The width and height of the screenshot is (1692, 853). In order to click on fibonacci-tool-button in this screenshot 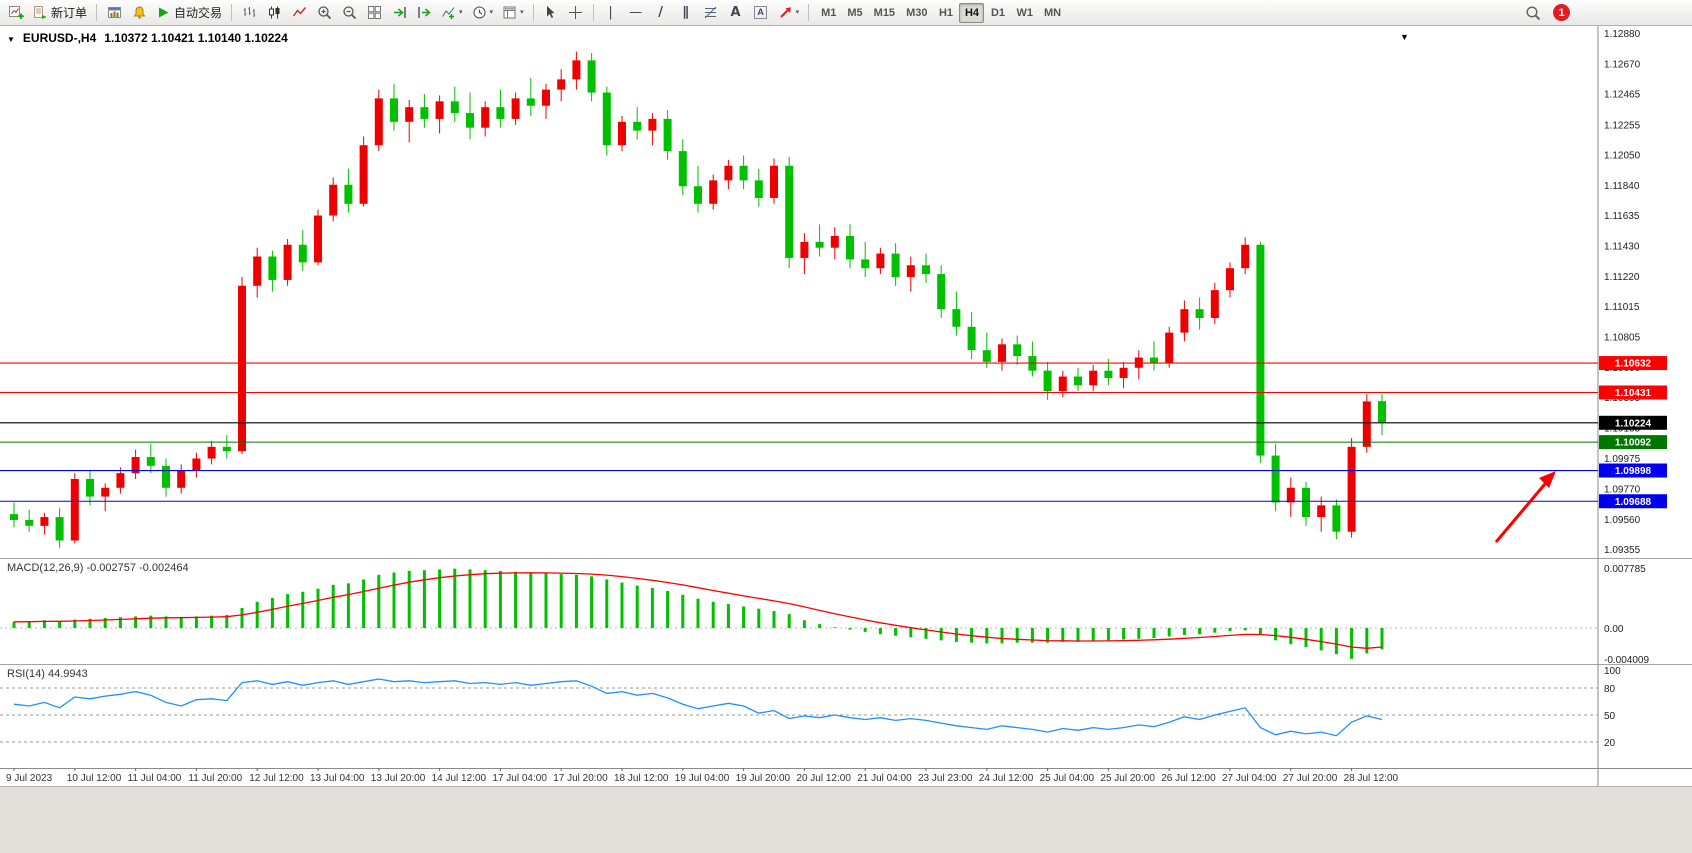, I will do `click(711, 13)`.